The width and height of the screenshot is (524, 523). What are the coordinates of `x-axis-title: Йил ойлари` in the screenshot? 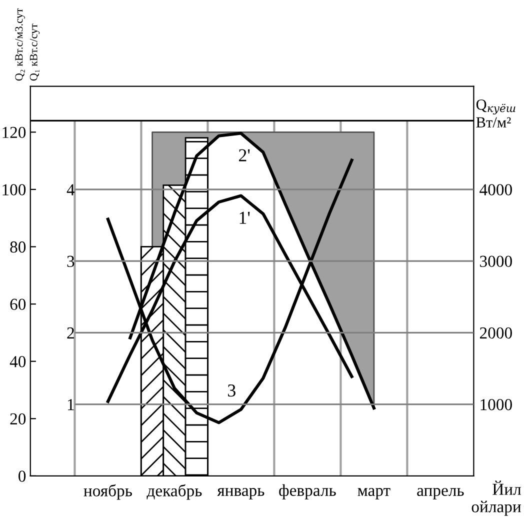 It's located at (496, 498).